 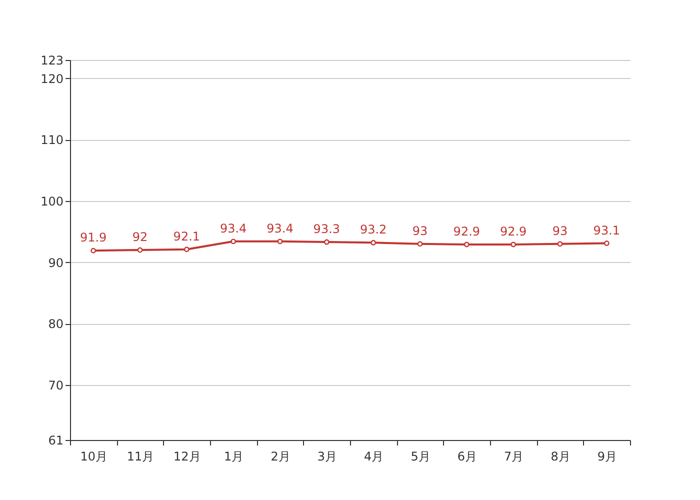 I want to click on y-tick-label: 100, so click(x=52, y=201).